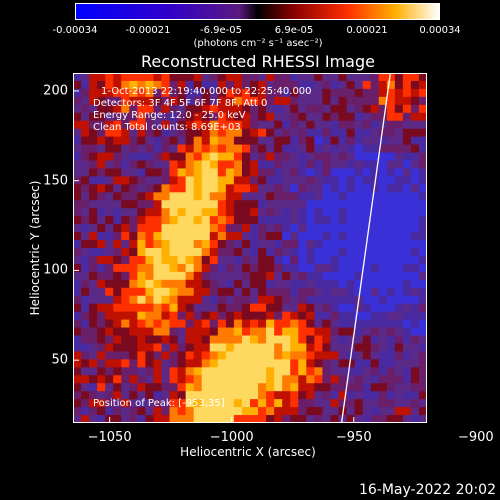 This screenshot has width=500, height=500. Describe the element at coordinates (35, 248) in the screenshot. I see `y-axis-label: Heliocentric Y (arcsec)` at that location.